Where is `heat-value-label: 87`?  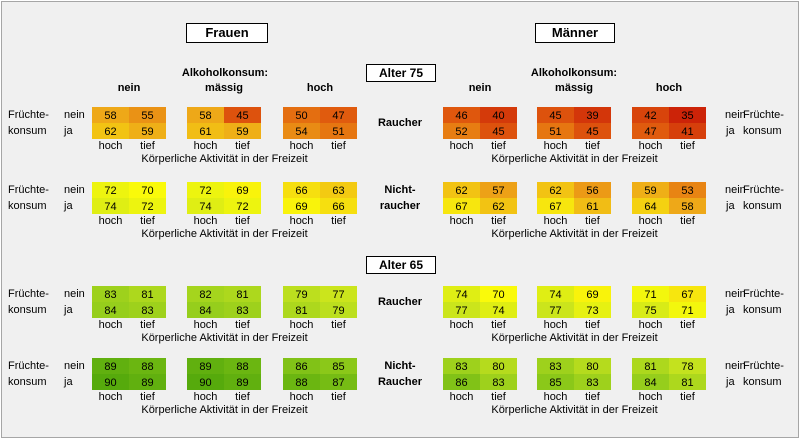 heat-value-label: 87 is located at coordinates (338, 383).